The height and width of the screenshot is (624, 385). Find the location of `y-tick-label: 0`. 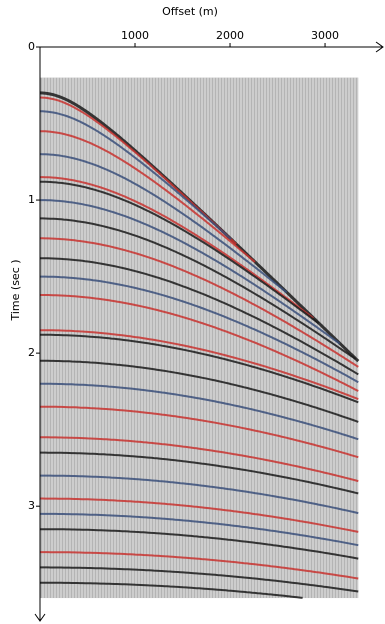

y-tick-label: 0 is located at coordinates (31, 46).